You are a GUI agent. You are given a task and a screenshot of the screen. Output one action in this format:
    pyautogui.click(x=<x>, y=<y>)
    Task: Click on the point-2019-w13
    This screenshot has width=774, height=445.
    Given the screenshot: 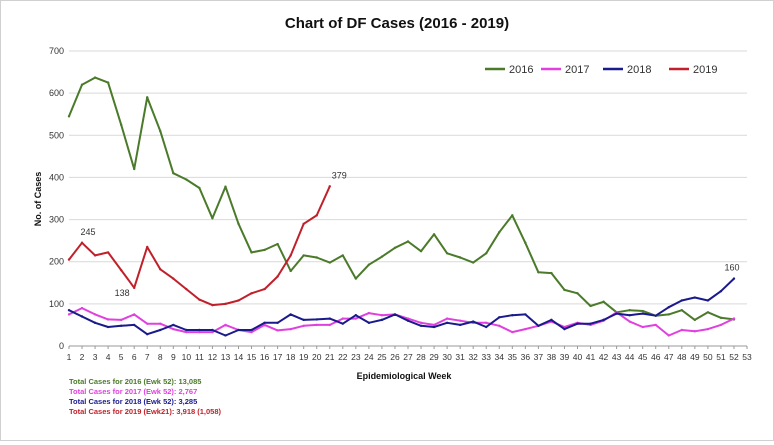 What is the action you would take?
    pyautogui.click(x=225, y=304)
    